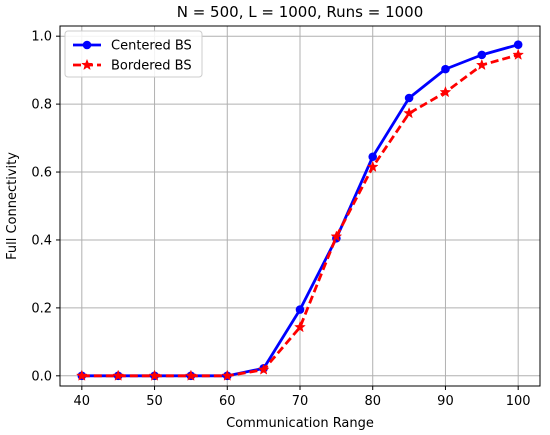 The height and width of the screenshot is (435, 550). I want to click on legend-label: Centered BS, so click(151, 46).